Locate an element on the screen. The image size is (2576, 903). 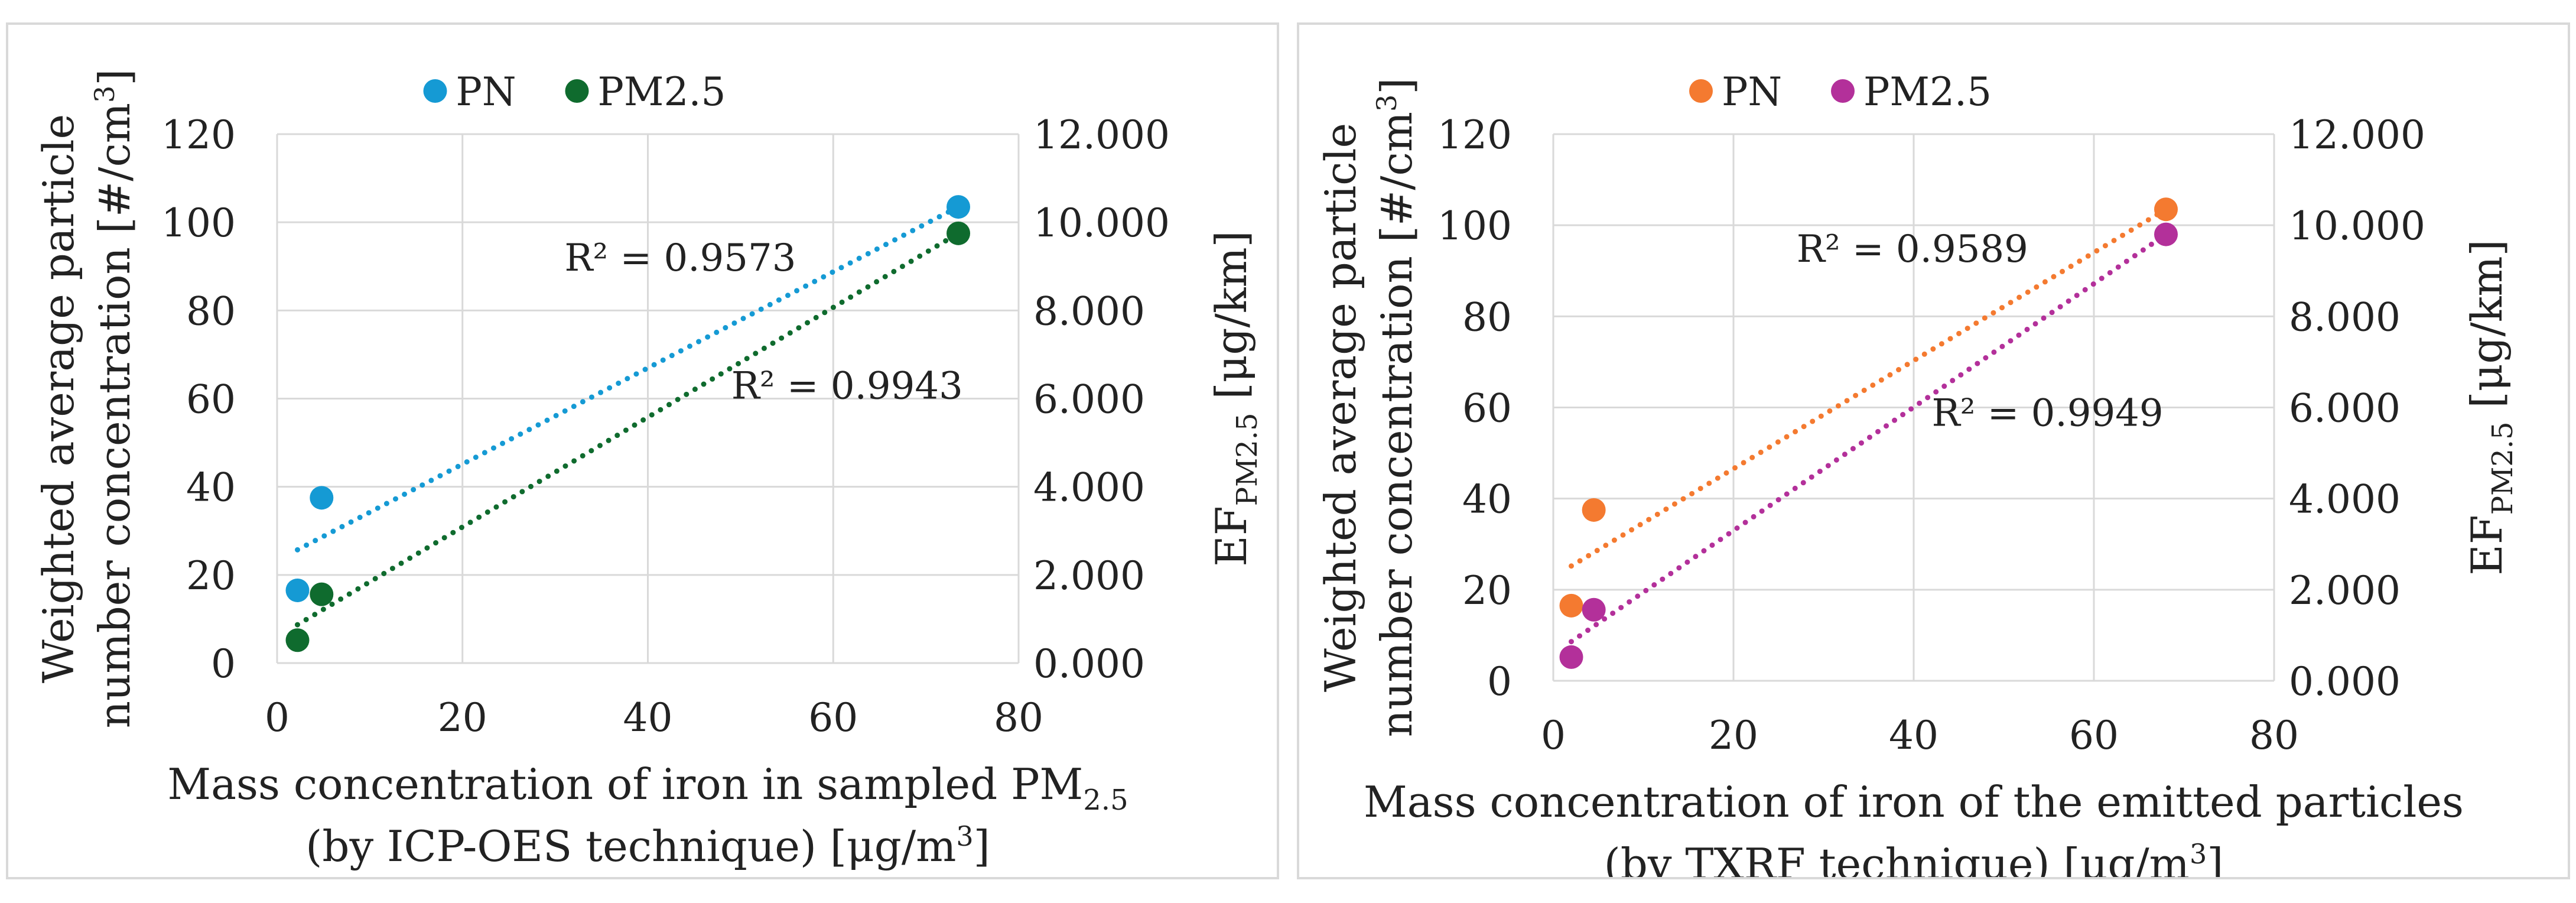
chart0-y-right-tick-label: 6.000 is located at coordinates (1089, 400).